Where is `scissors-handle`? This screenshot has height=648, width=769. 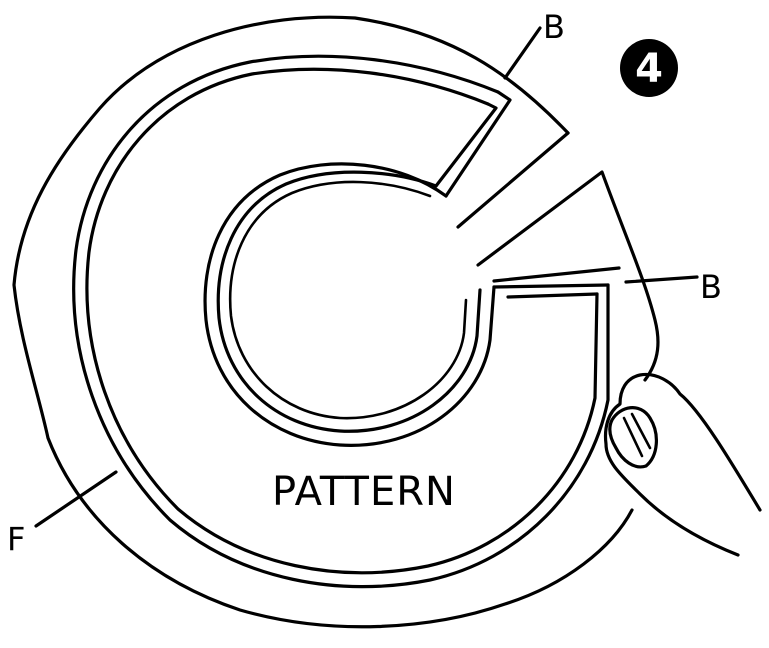
scissors-handle is located at coordinates (633, 437).